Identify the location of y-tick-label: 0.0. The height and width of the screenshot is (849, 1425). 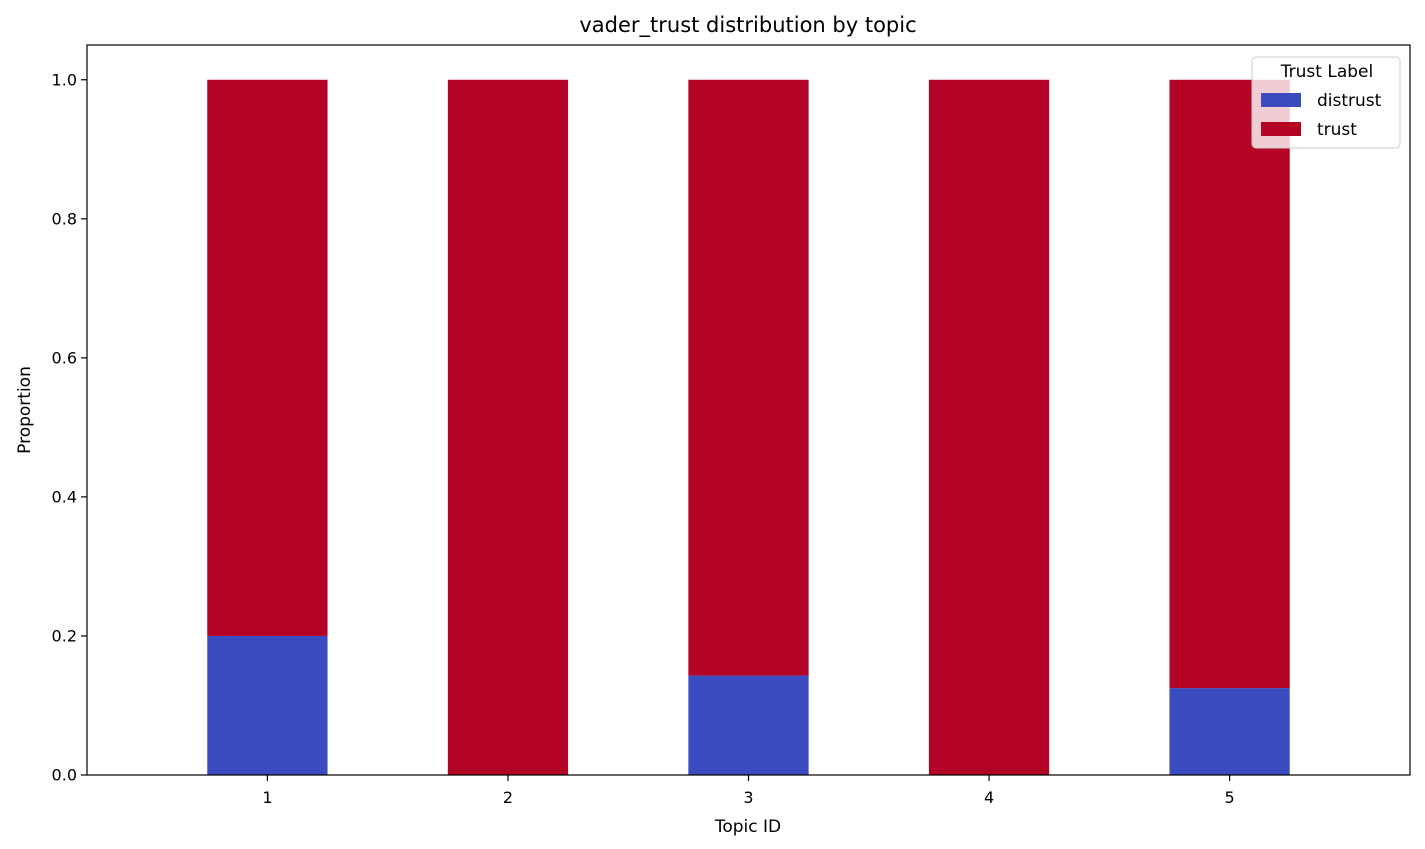
(64, 775).